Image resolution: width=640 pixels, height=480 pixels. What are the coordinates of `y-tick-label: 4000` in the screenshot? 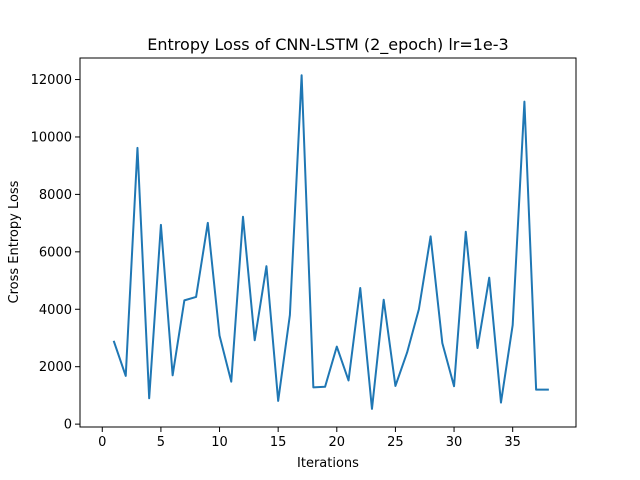 It's located at (55, 310).